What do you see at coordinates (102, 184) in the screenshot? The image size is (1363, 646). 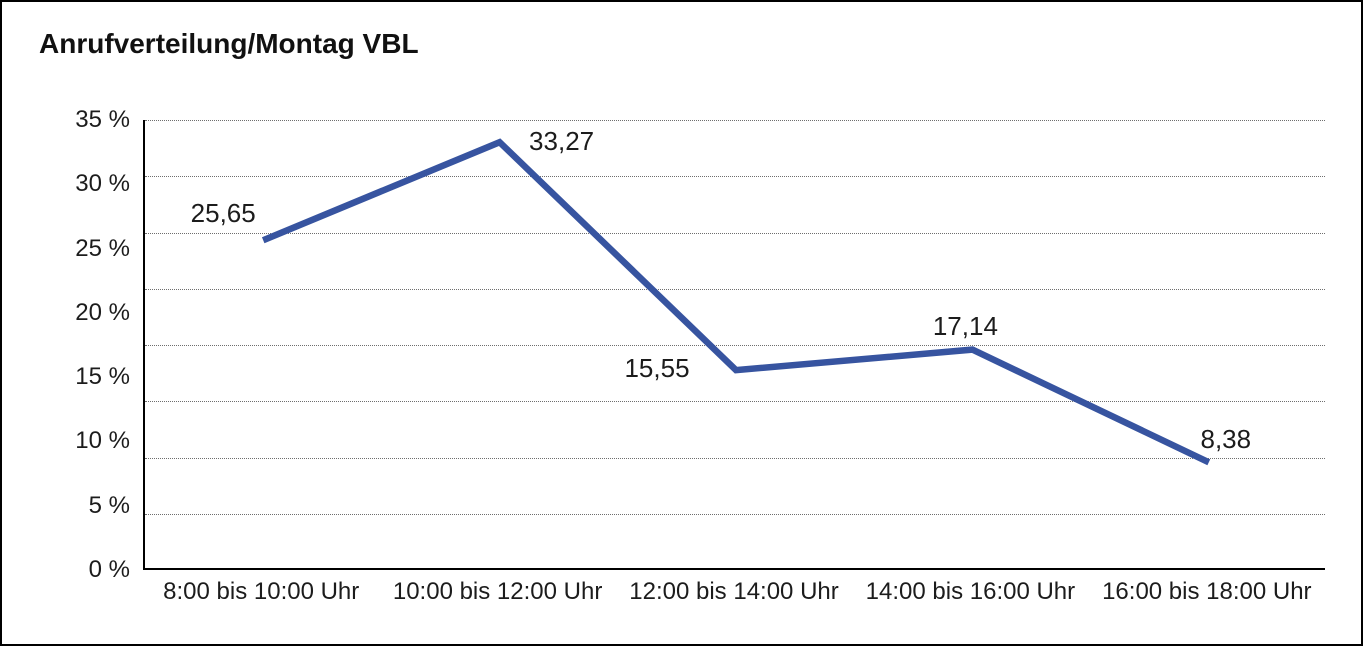 I see `y-axis-tick-label: 30 %` at bounding box center [102, 184].